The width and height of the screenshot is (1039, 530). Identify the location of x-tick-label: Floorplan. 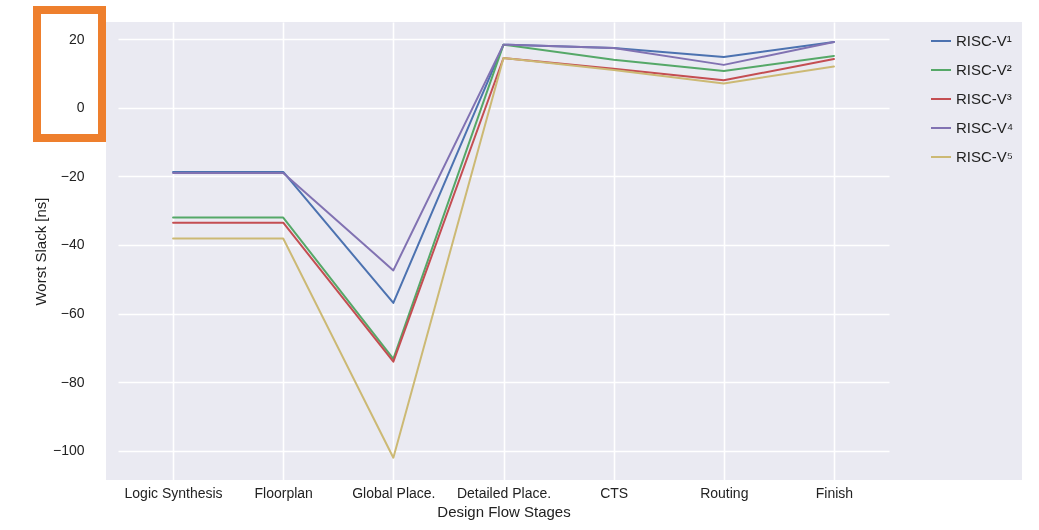
(283, 492).